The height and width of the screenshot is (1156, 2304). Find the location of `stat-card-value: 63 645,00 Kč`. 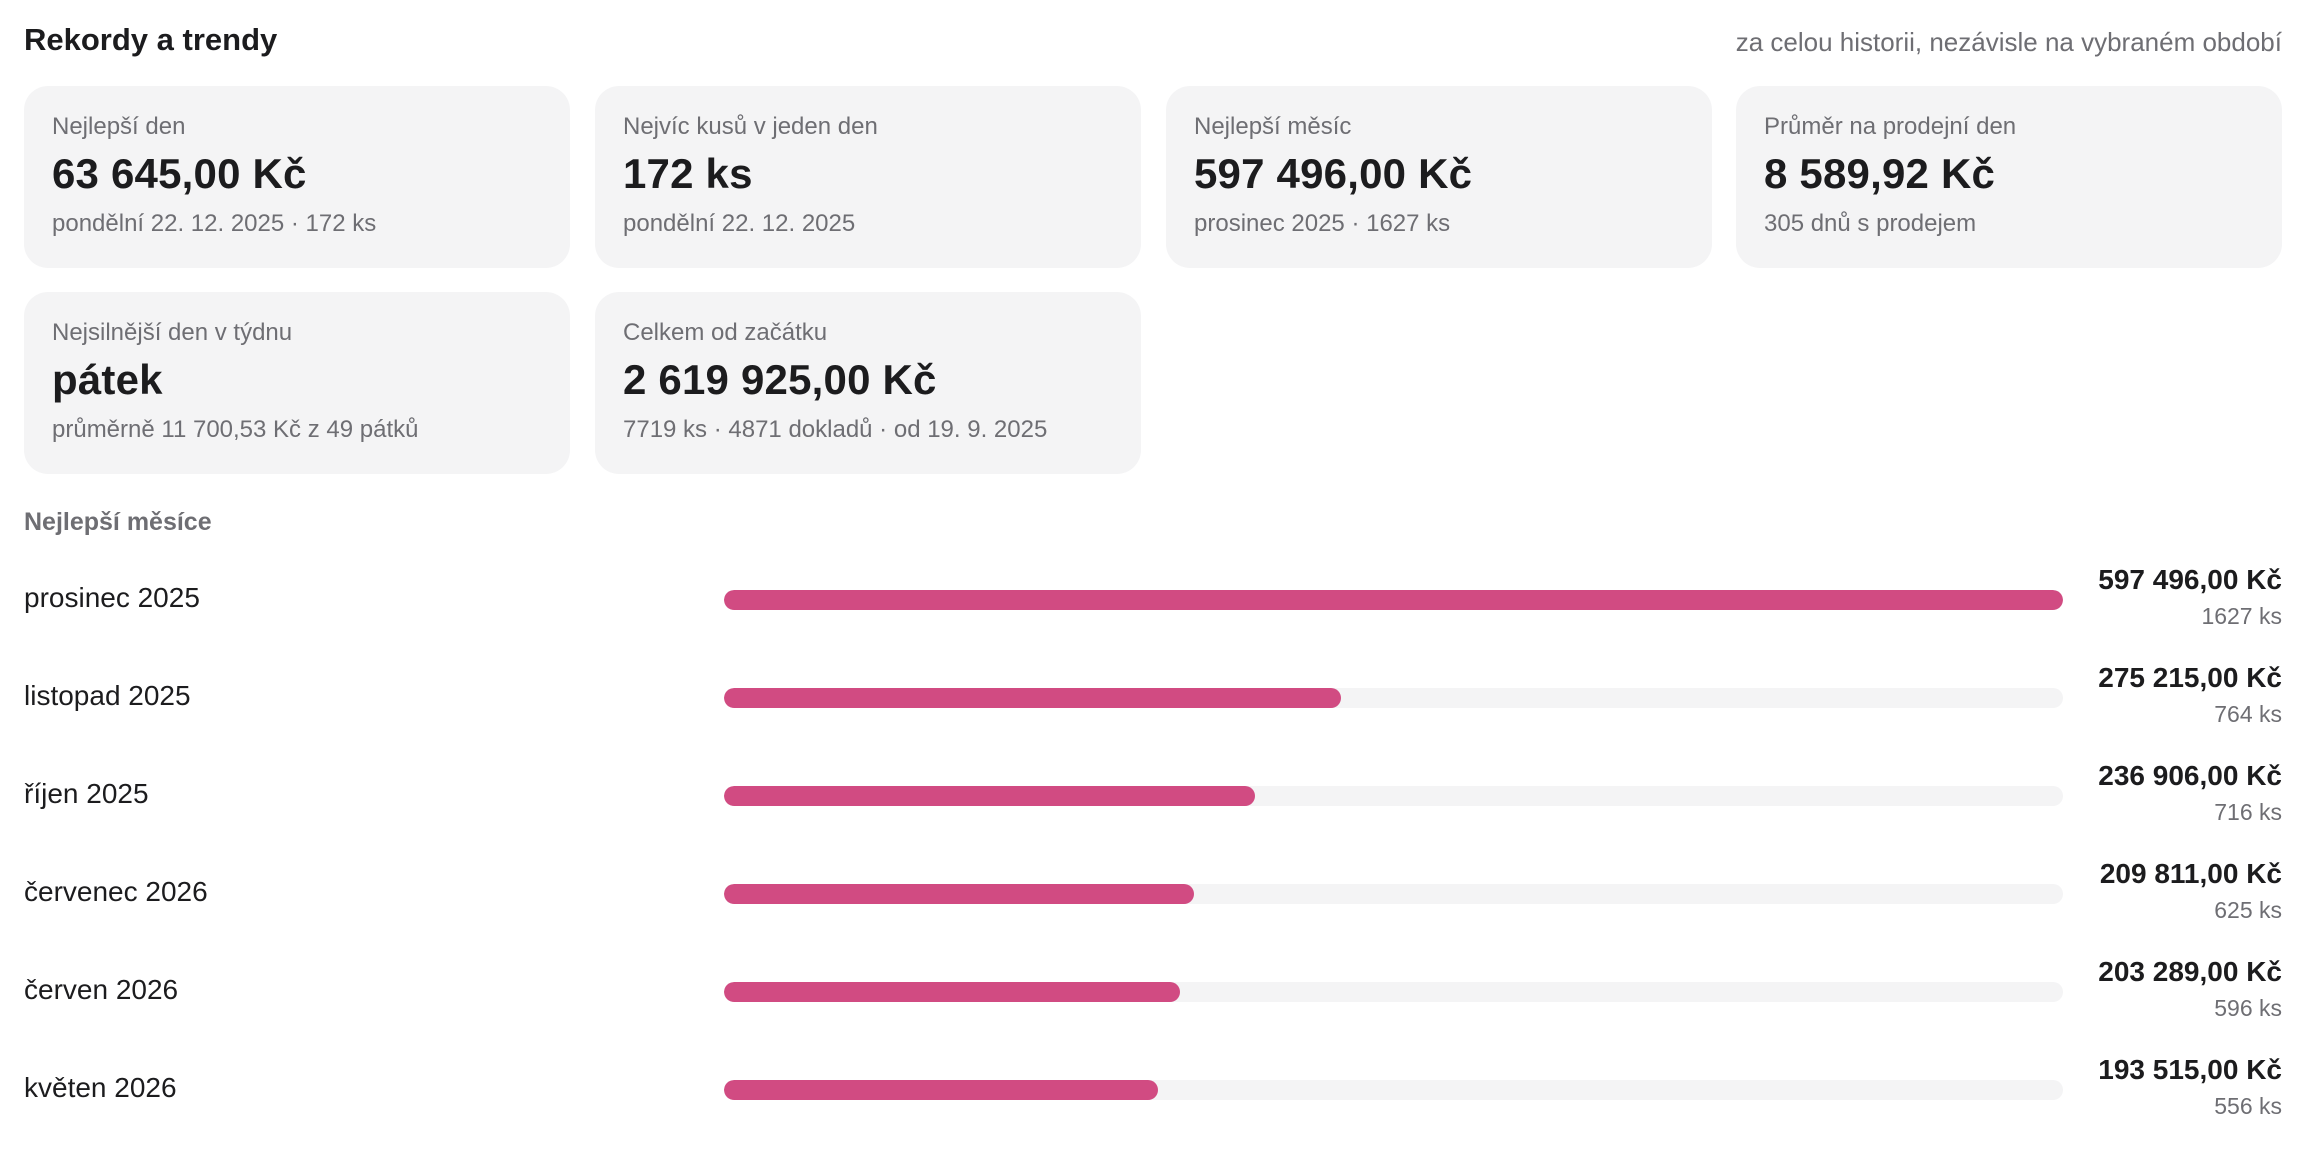

stat-card-value: 63 645,00 Kč is located at coordinates (179, 173).